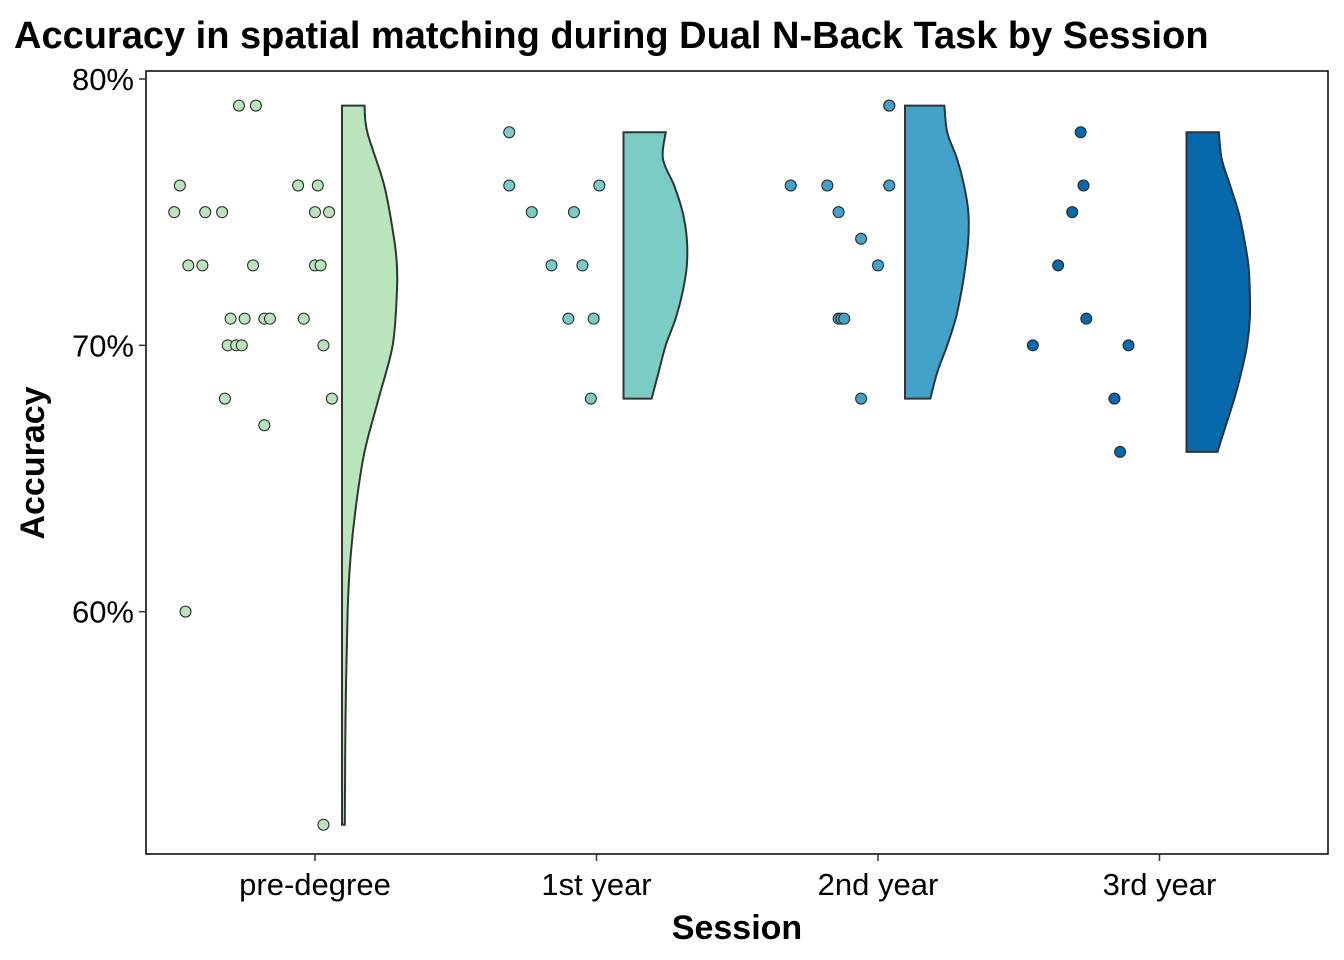 Image resolution: width=1344 pixels, height=960 pixels. What do you see at coordinates (103, 612) in the screenshot?
I see `y-tick-label: 60%` at bounding box center [103, 612].